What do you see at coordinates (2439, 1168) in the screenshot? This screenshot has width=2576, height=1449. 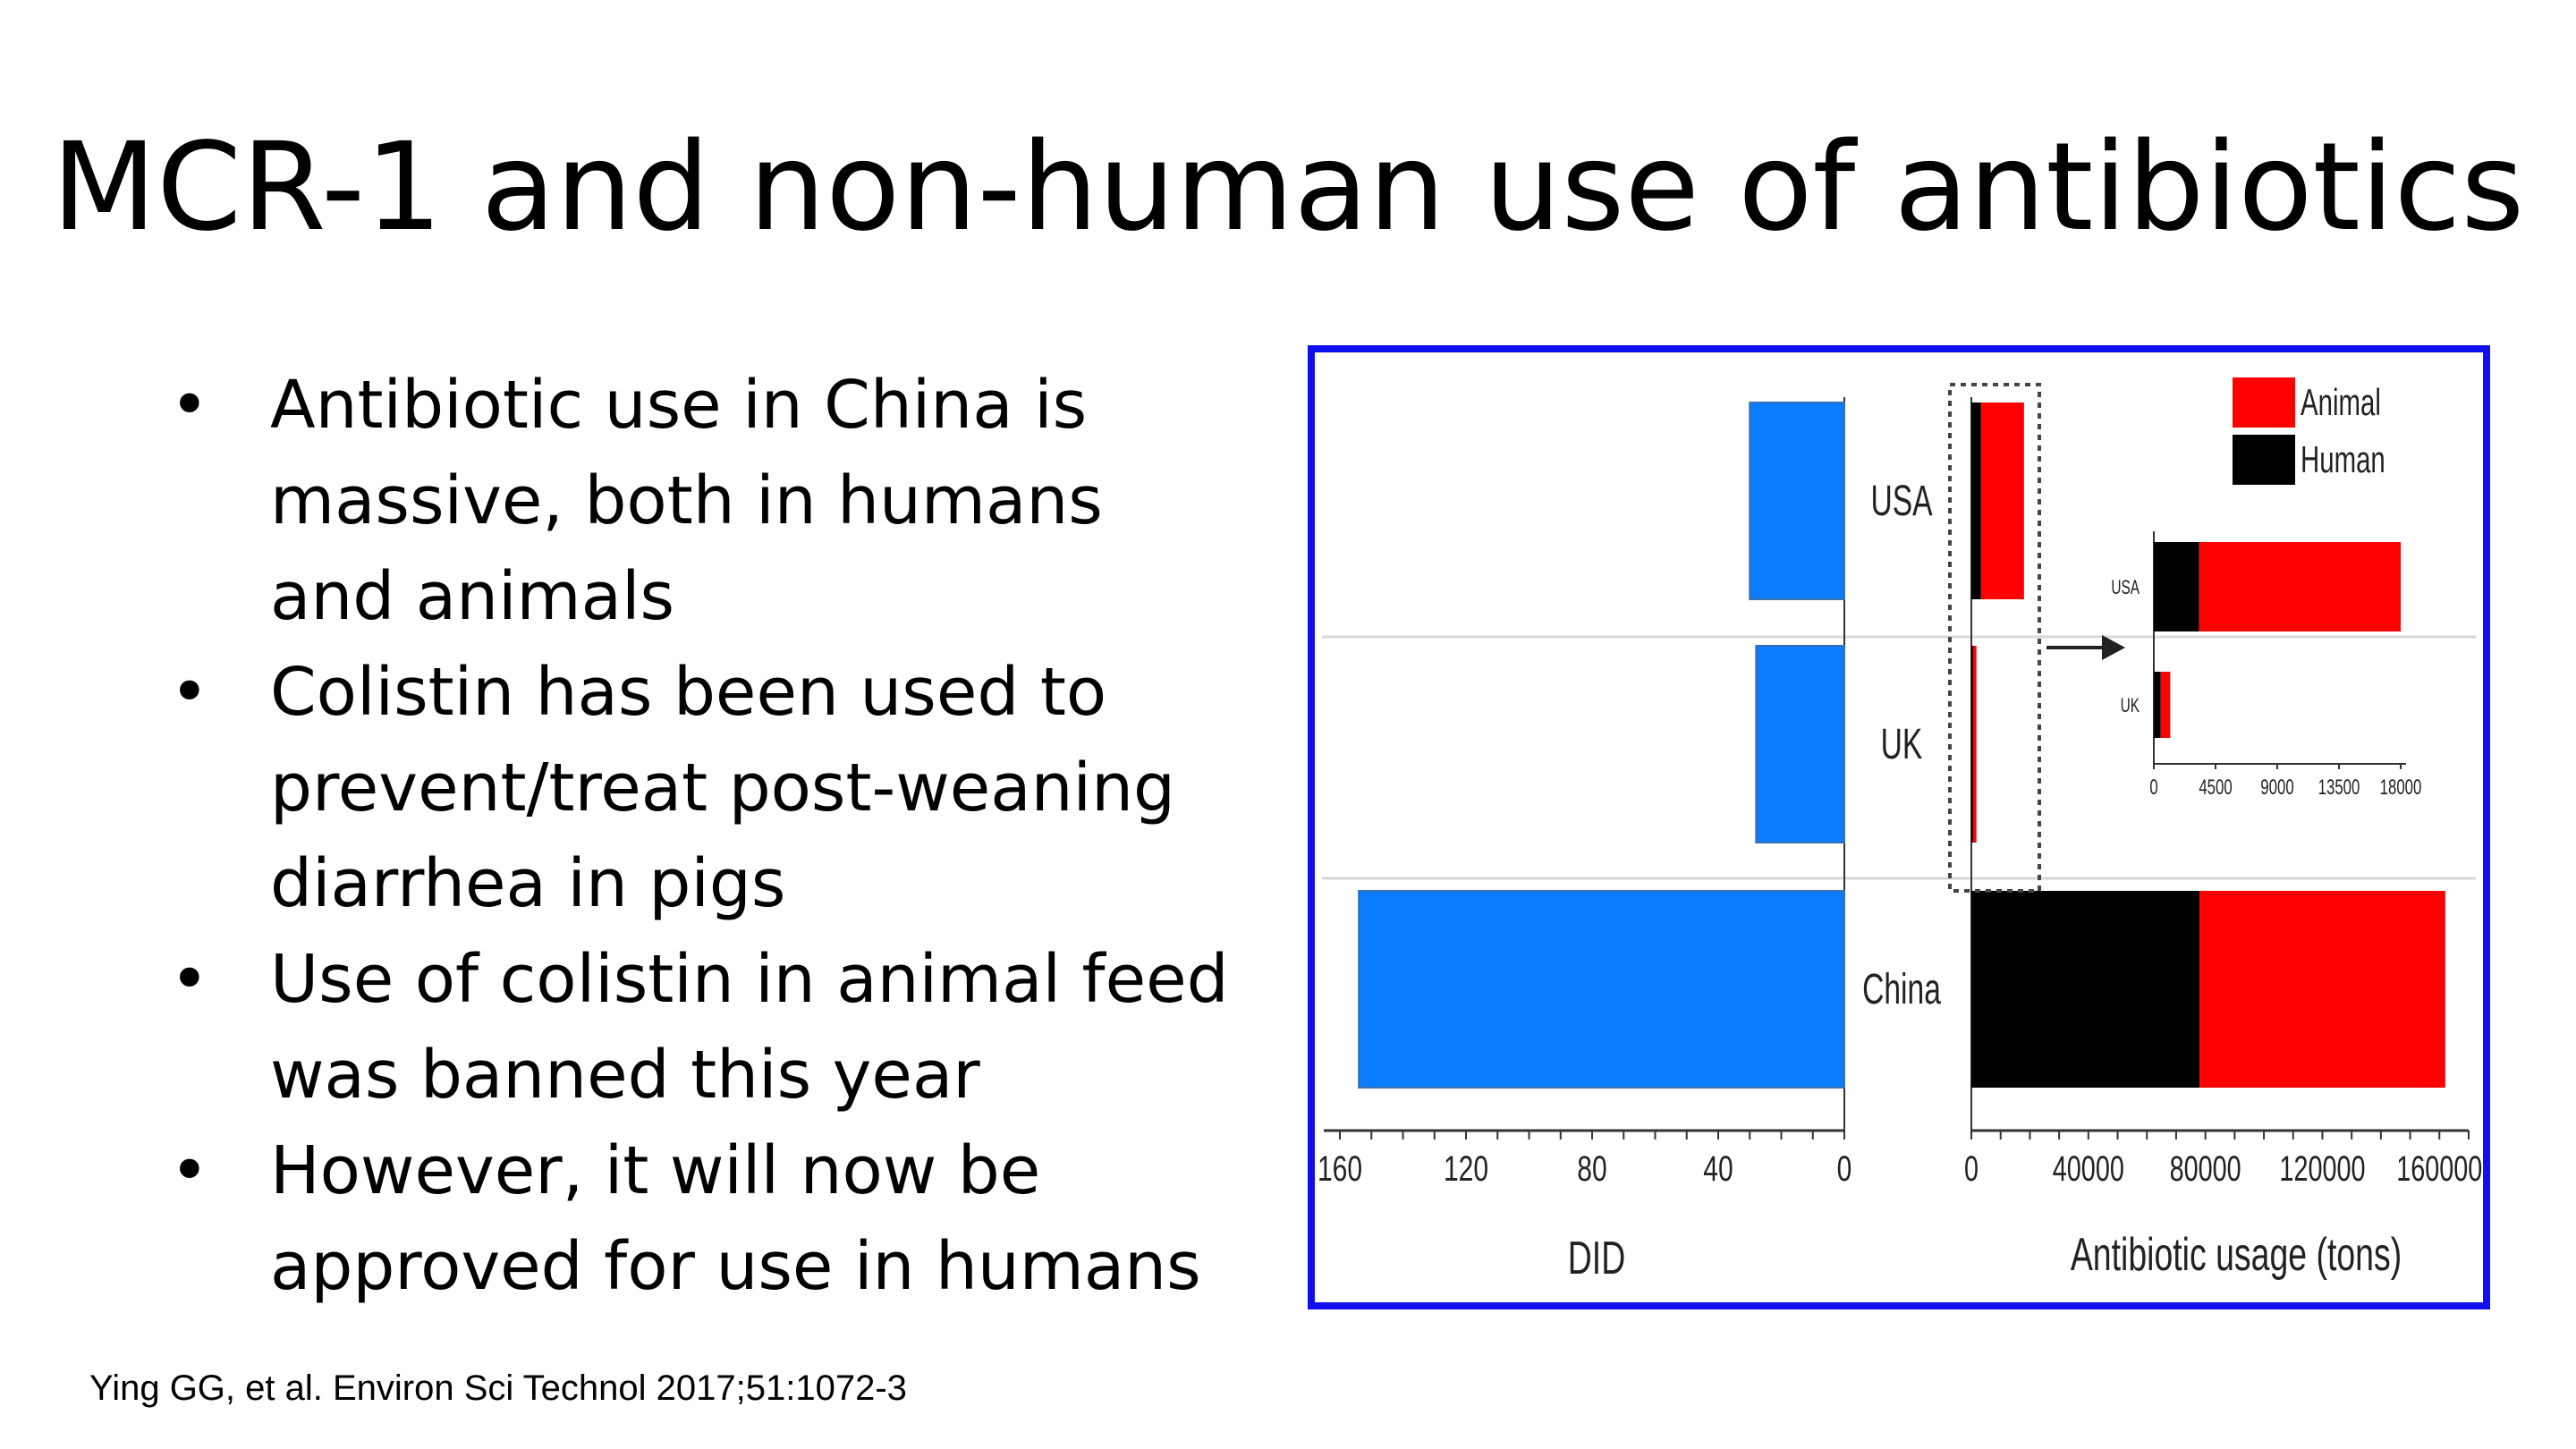 I see `usage-tick-label: 160000` at bounding box center [2439, 1168].